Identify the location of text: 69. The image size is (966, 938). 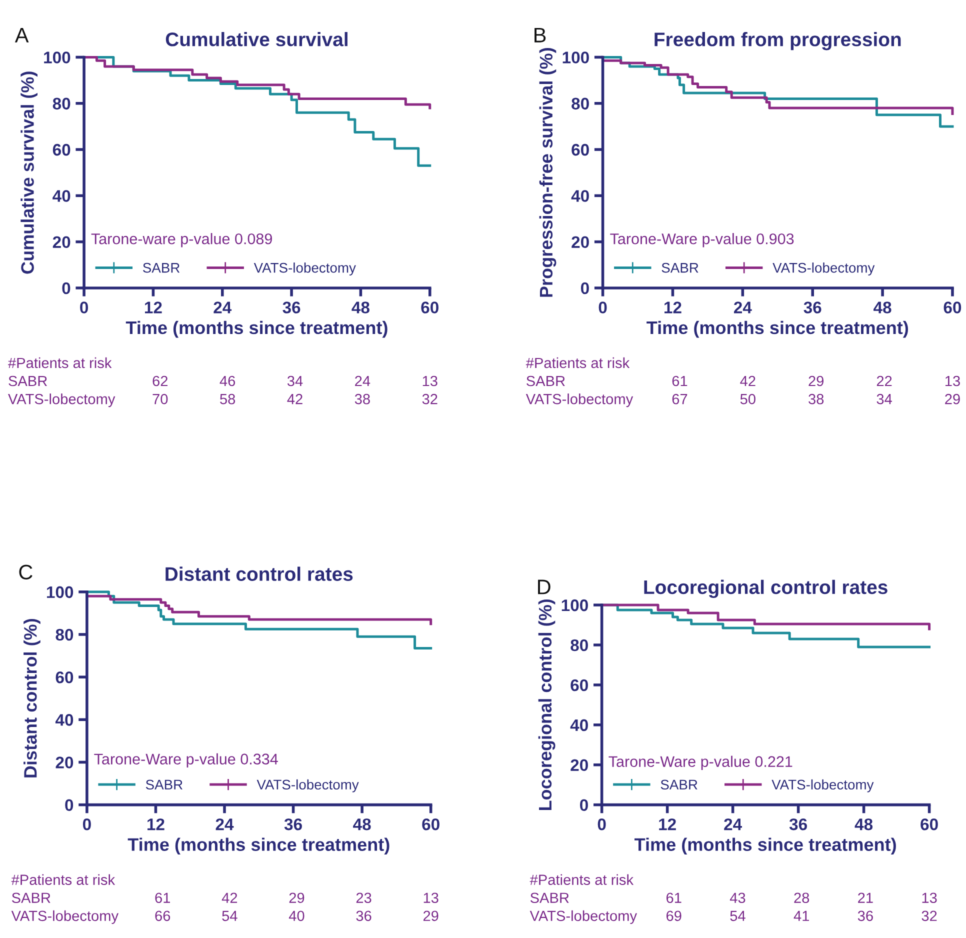
(674, 916).